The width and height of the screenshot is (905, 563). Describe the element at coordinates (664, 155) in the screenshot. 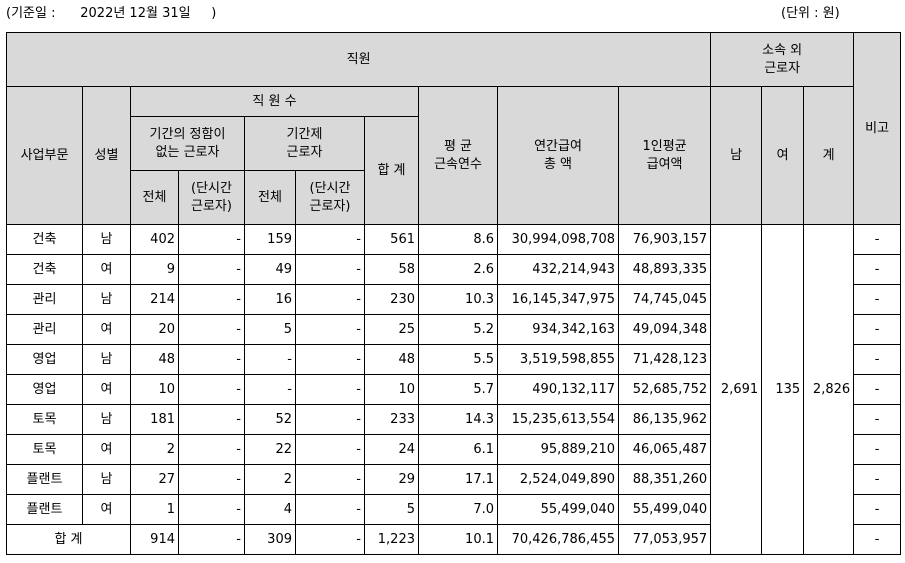

I see `header-per-capita: 1인평균 급여액` at that location.